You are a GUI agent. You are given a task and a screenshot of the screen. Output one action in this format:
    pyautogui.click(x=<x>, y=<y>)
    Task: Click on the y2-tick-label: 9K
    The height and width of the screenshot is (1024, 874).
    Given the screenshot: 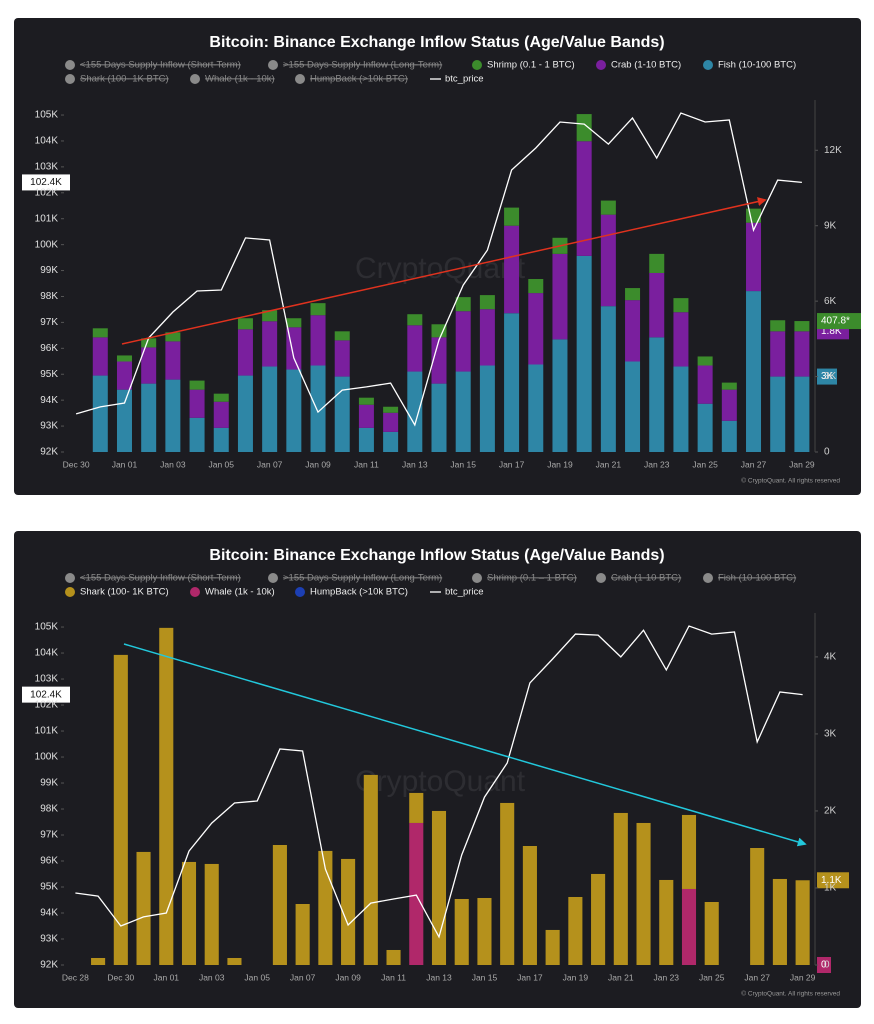 What is the action you would take?
    pyautogui.click(x=830, y=225)
    